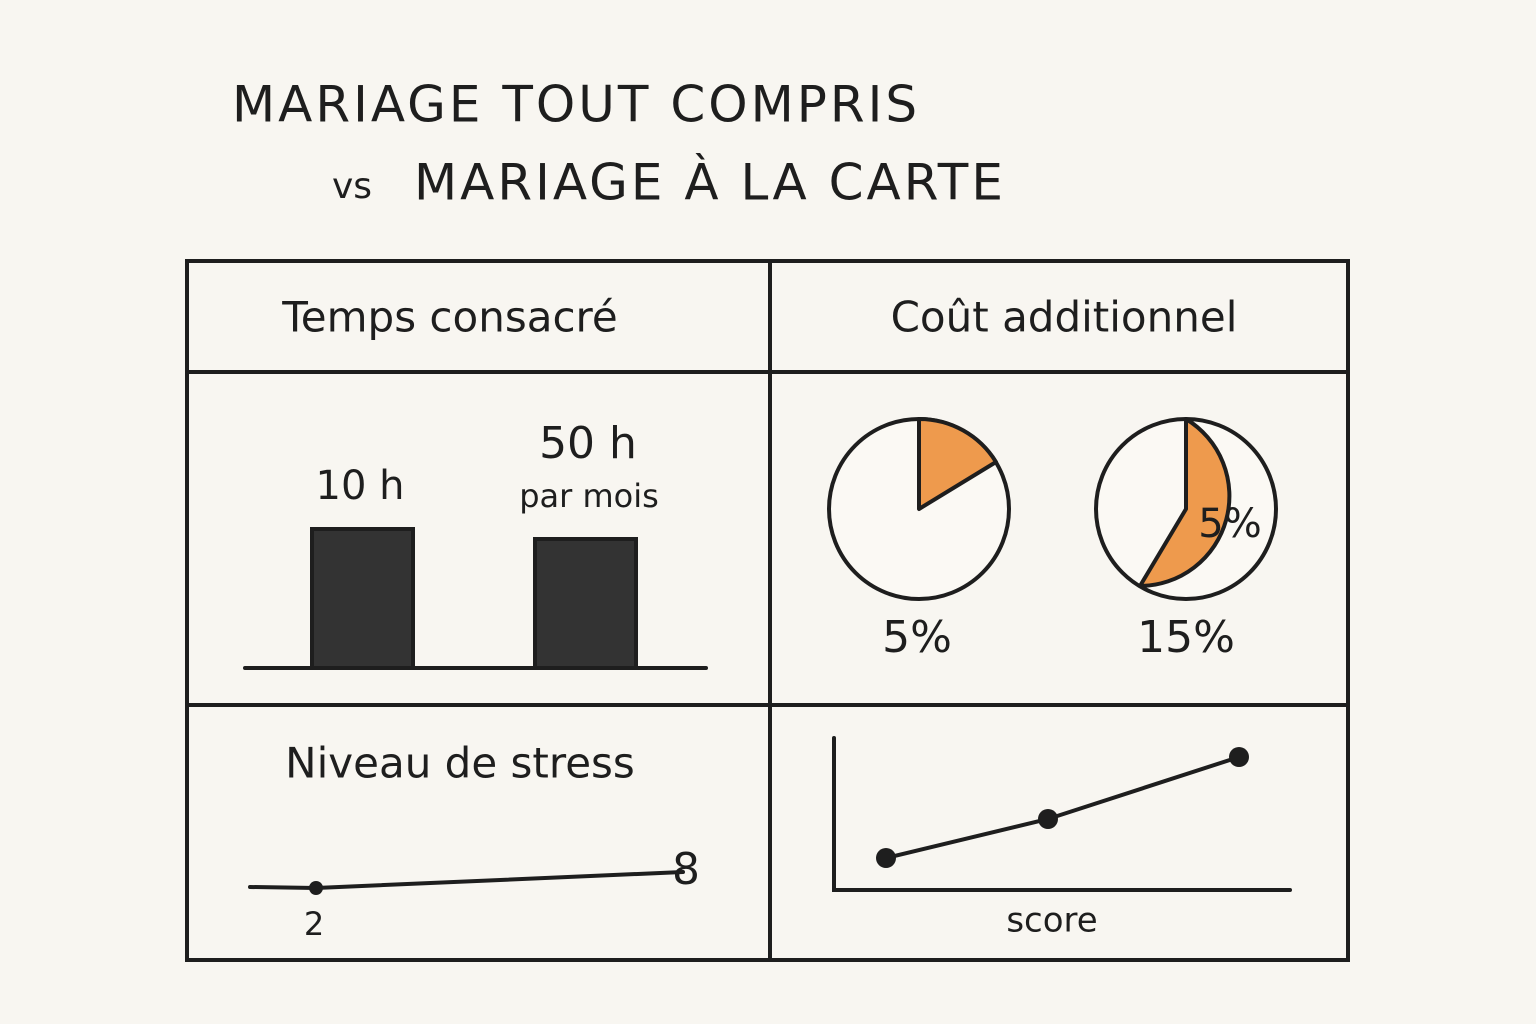 Image resolution: width=1536 pixels, height=1024 pixels. I want to click on axis-label: score, so click(1051, 921).